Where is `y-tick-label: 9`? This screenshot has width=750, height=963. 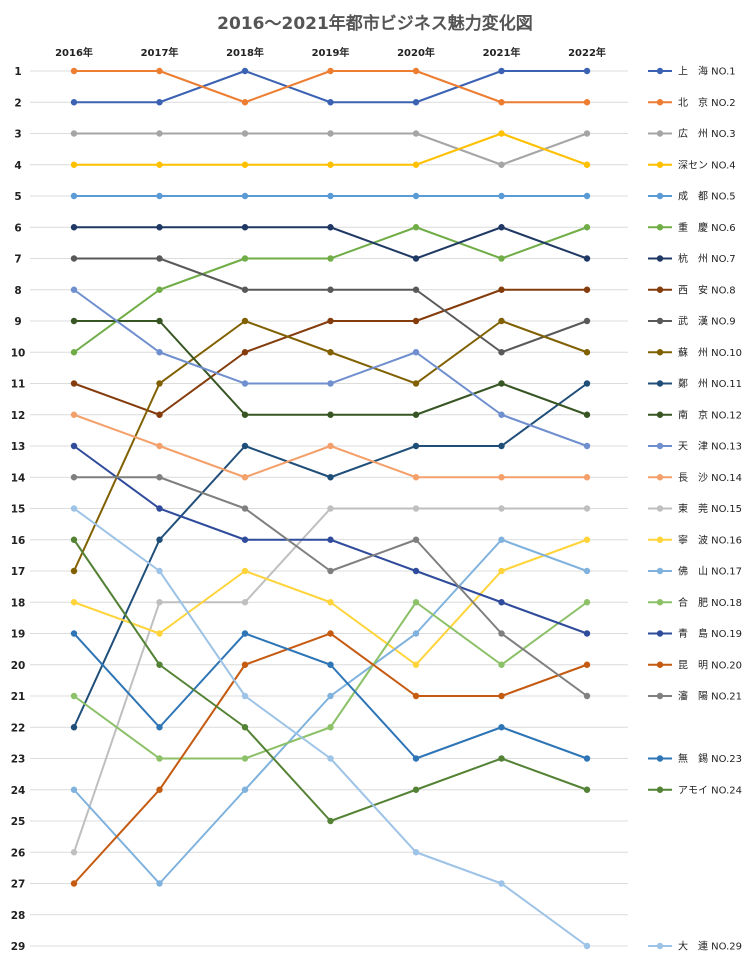
y-tick-label: 9 is located at coordinates (17, 322).